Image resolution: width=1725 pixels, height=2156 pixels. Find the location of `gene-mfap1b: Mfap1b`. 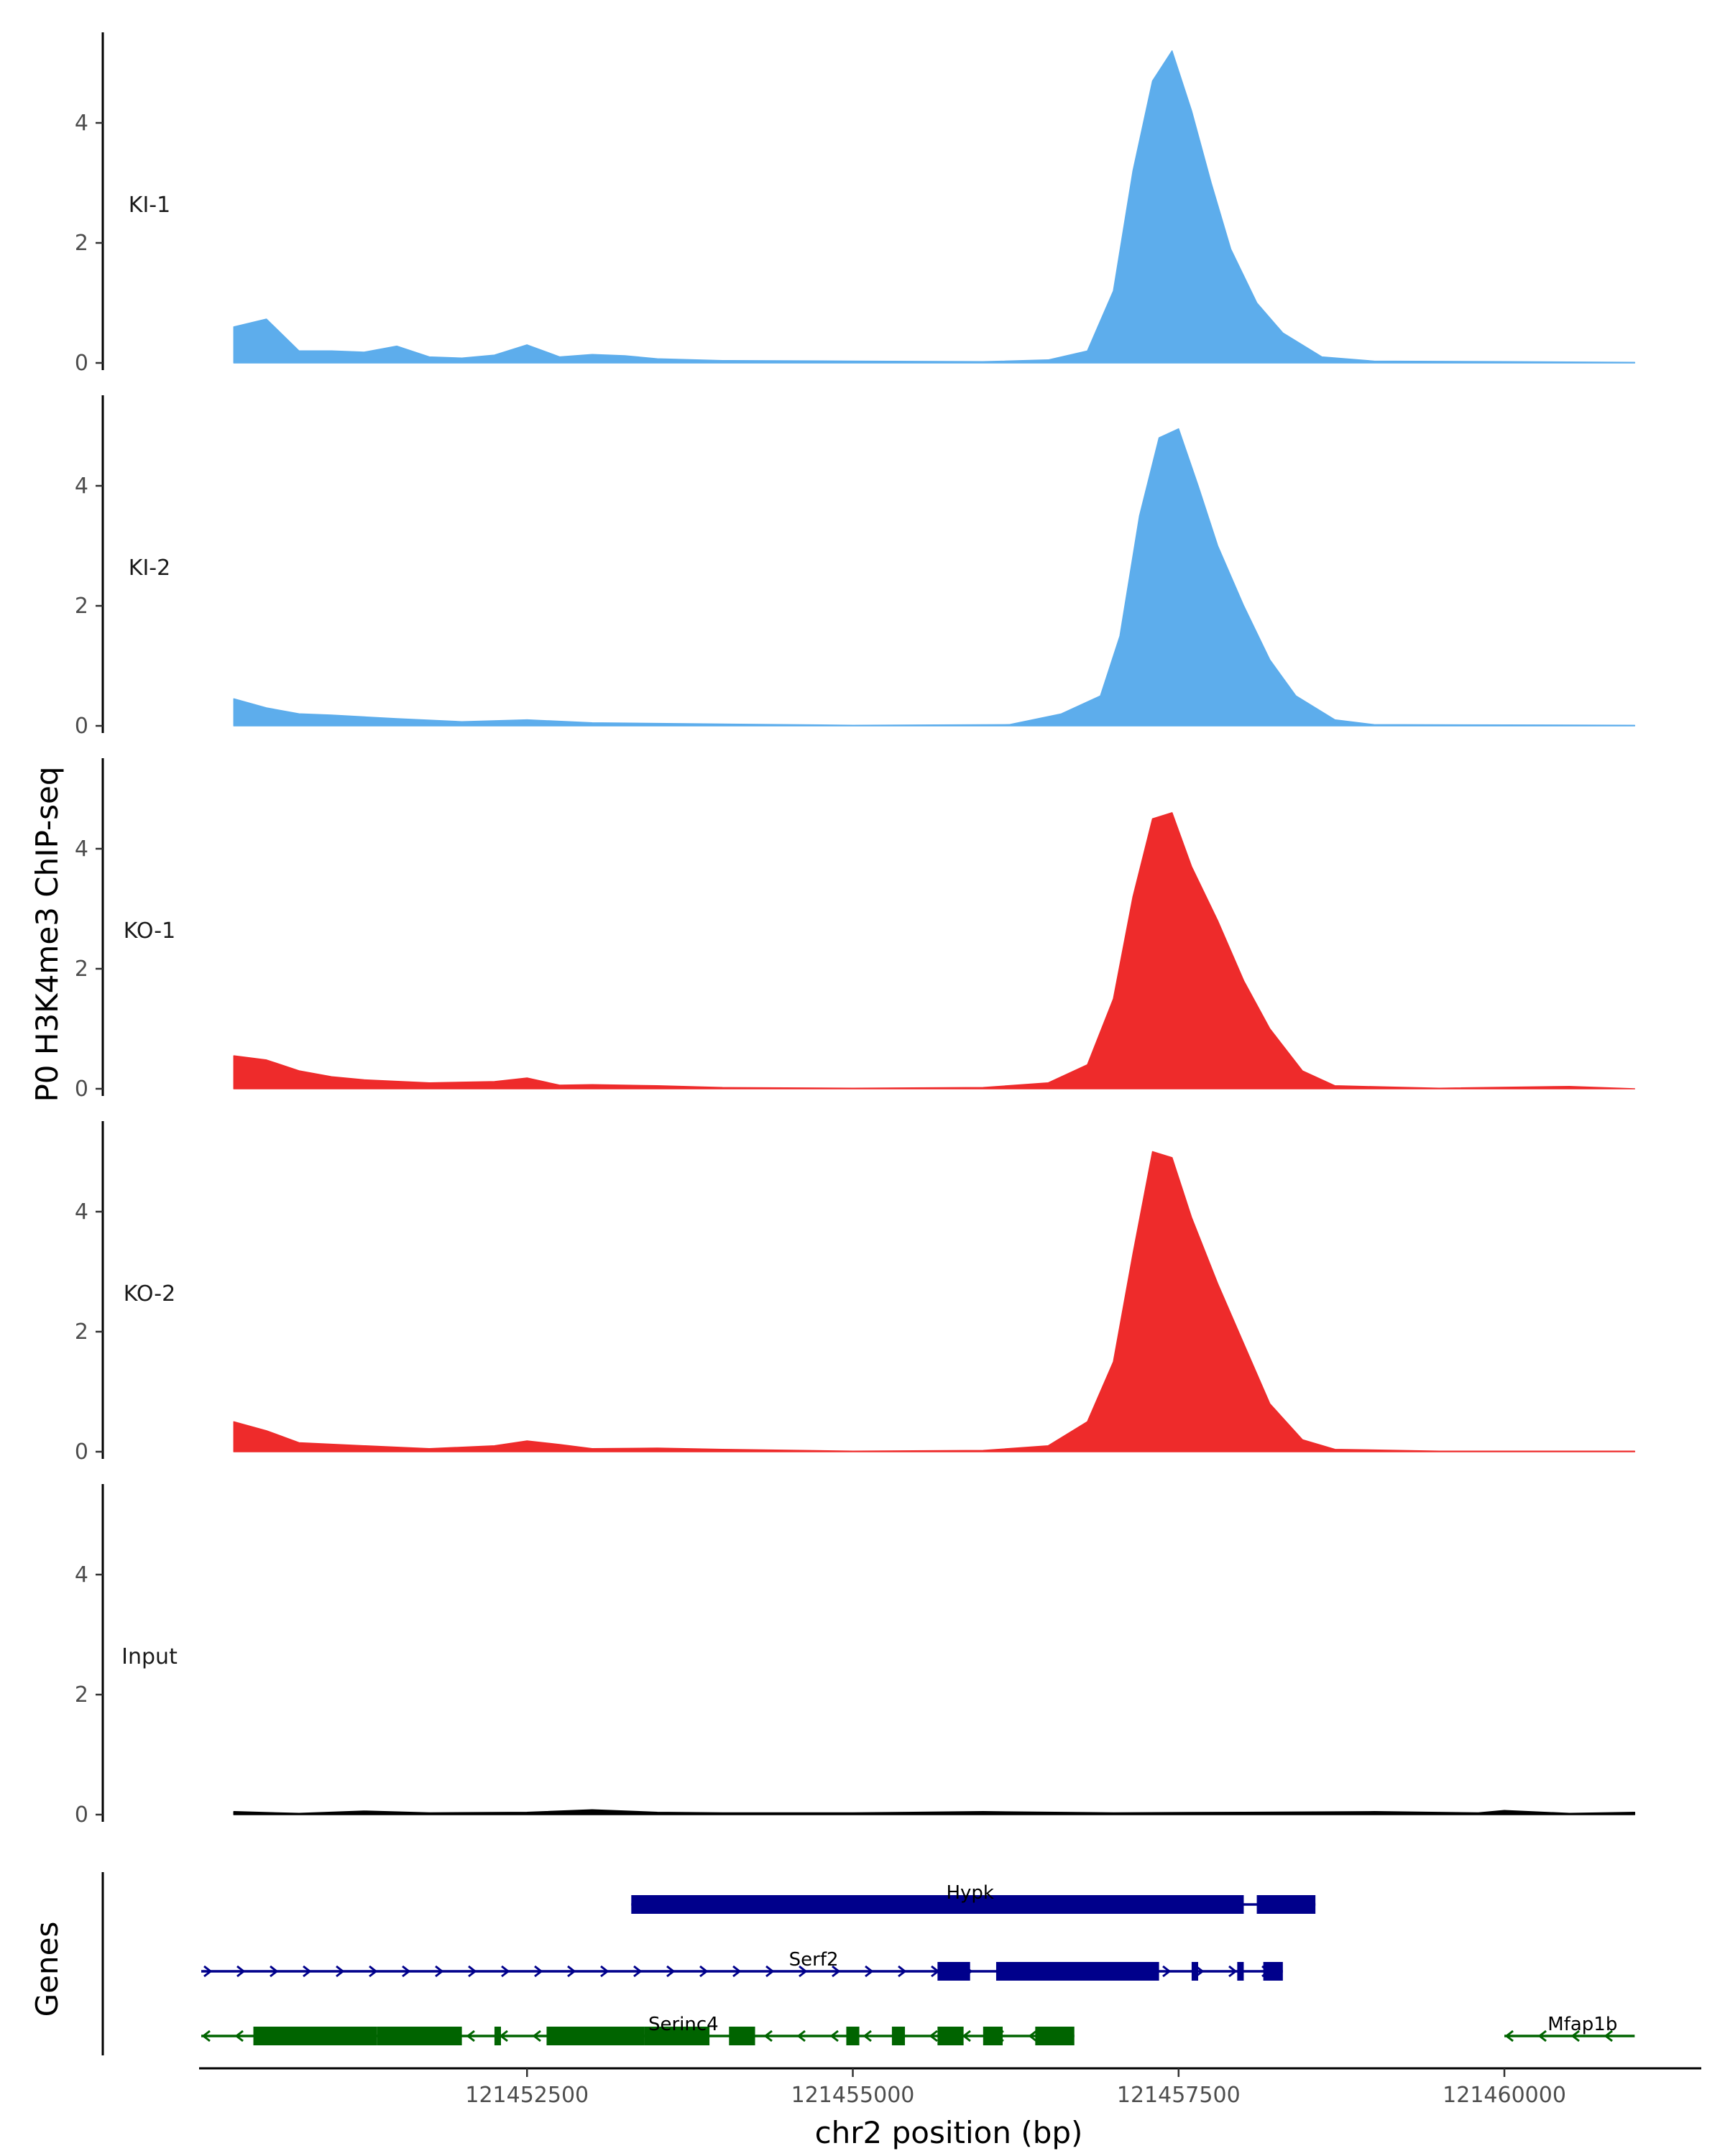

gene-mfap1b: Mfap1b is located at coordinates (1569, 2028).